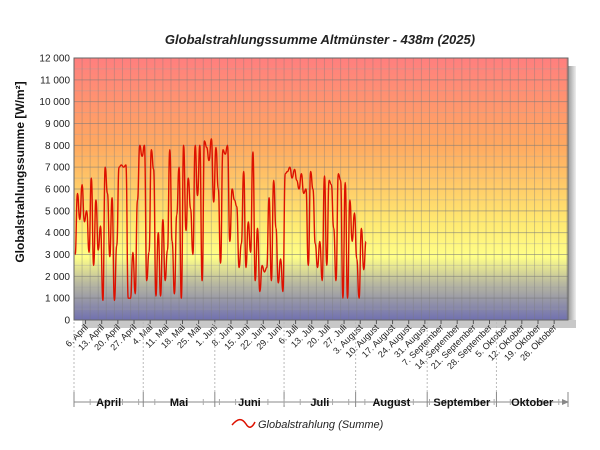  I want to click on y-tick-label: 10 000, so click(54, 102).